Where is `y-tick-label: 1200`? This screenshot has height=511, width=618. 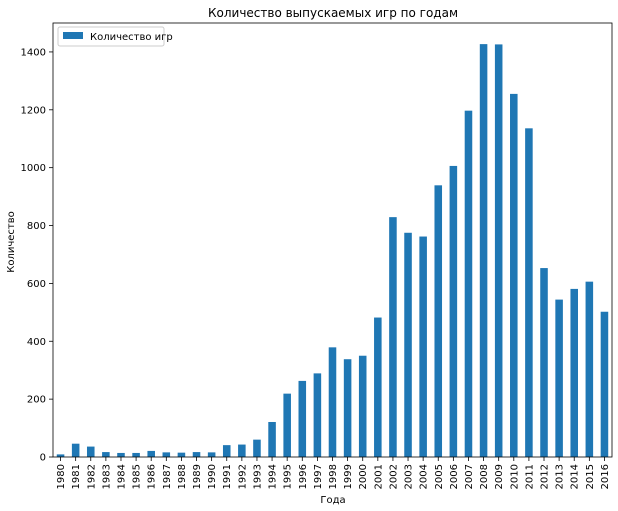 y-tick-label: 1200 is located at coordinates (33, 110).